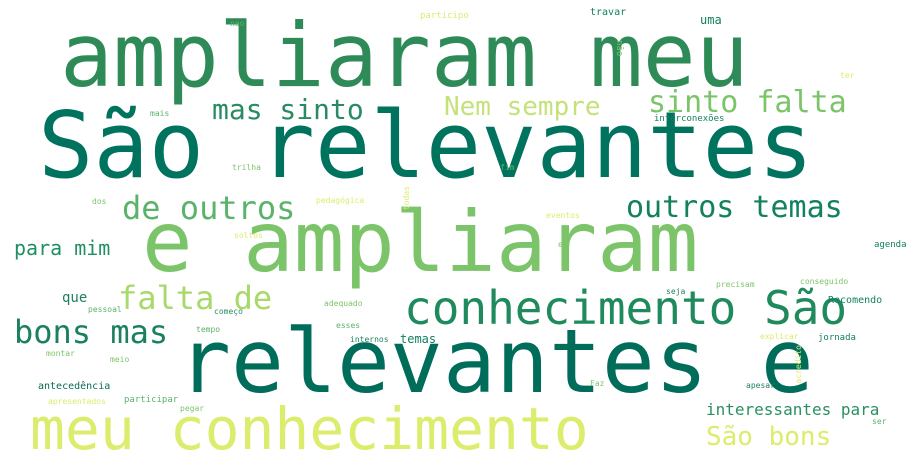  I want to click on cloud-word: Recomendo, so click(855, 300).